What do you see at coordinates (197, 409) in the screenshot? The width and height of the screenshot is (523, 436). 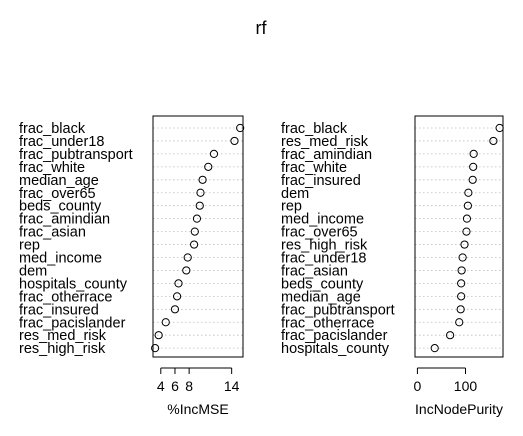 I see `x-axis-label: %IncMSE` at bounding box center [197, 409].